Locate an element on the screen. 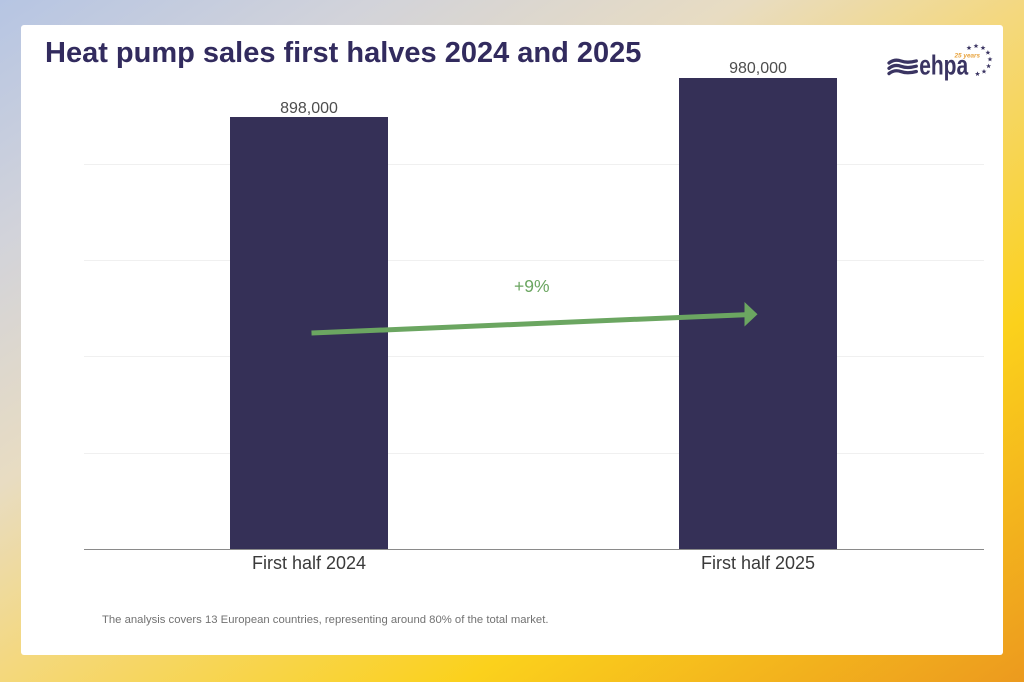  svg-text: ehpa is located at coordinates (943, 66).